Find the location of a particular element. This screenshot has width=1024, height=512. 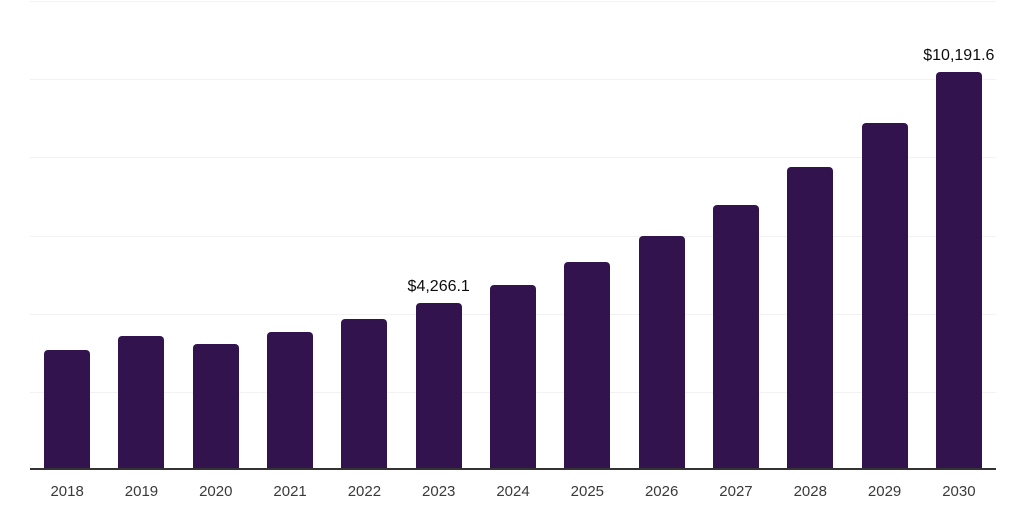

bar-2023 is located at coordinates (438, 386).